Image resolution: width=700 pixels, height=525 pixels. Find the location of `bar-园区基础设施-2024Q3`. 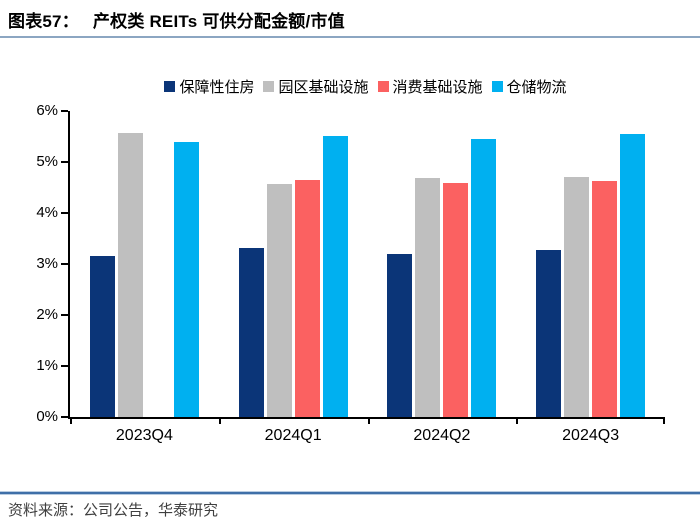

bar-园区基础设施-2024Q3 is located at coordinates (577, 296).